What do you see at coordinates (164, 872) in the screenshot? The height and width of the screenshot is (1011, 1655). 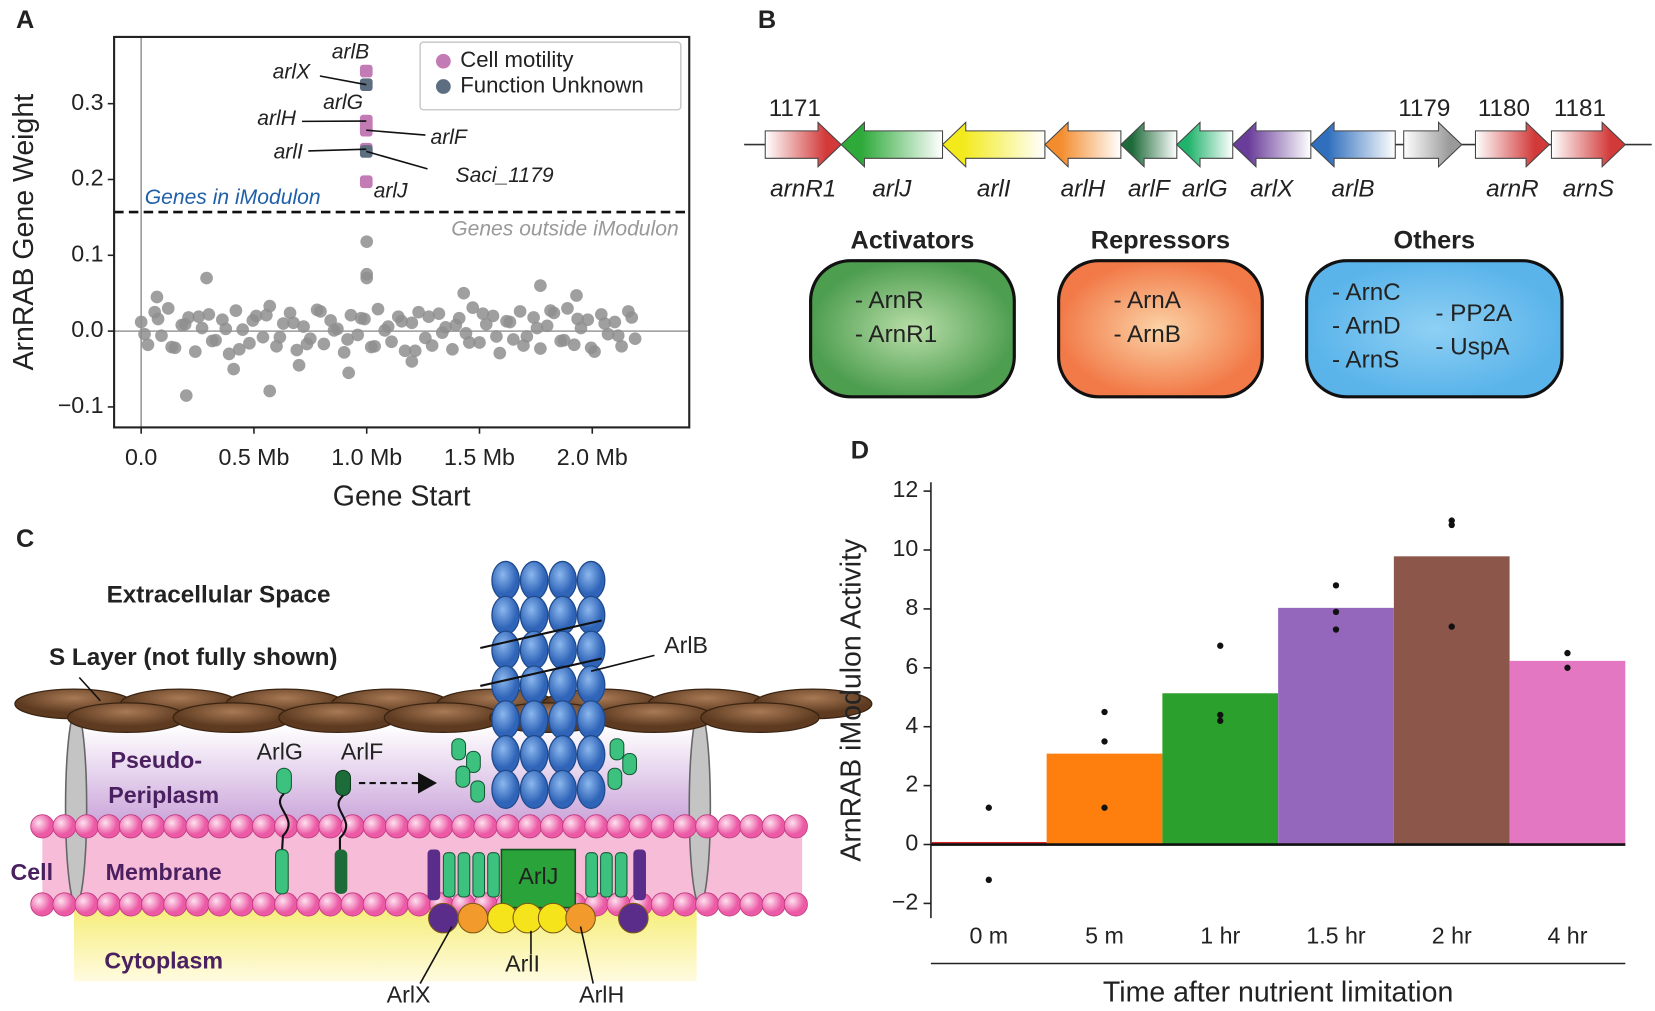 I see `region-label: Membrane` at bounding box center [164, 872].